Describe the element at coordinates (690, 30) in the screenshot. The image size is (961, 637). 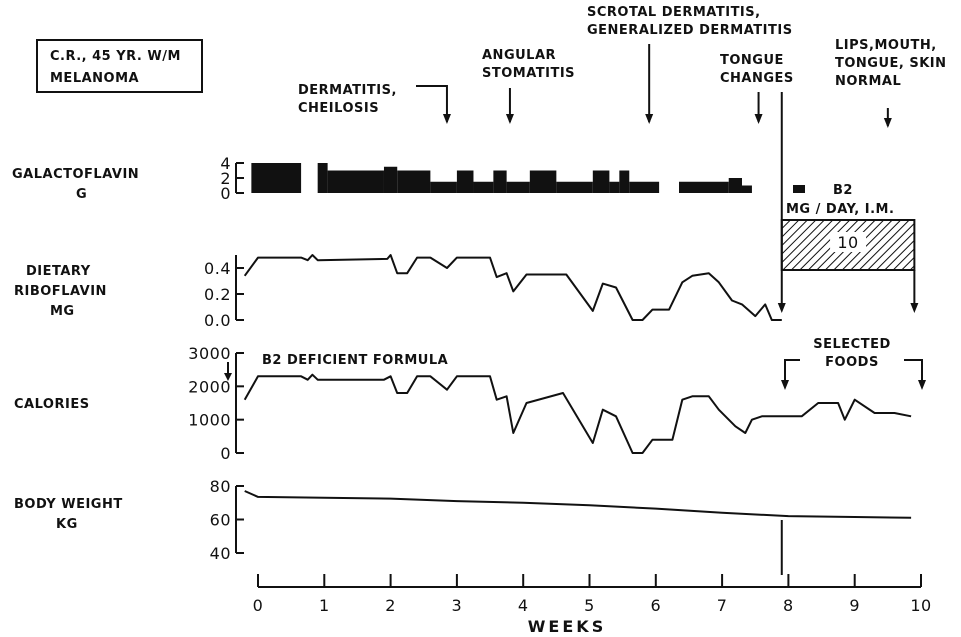
I see `event-2-line-1: GENERALIZED DERMATITIS` at that location.